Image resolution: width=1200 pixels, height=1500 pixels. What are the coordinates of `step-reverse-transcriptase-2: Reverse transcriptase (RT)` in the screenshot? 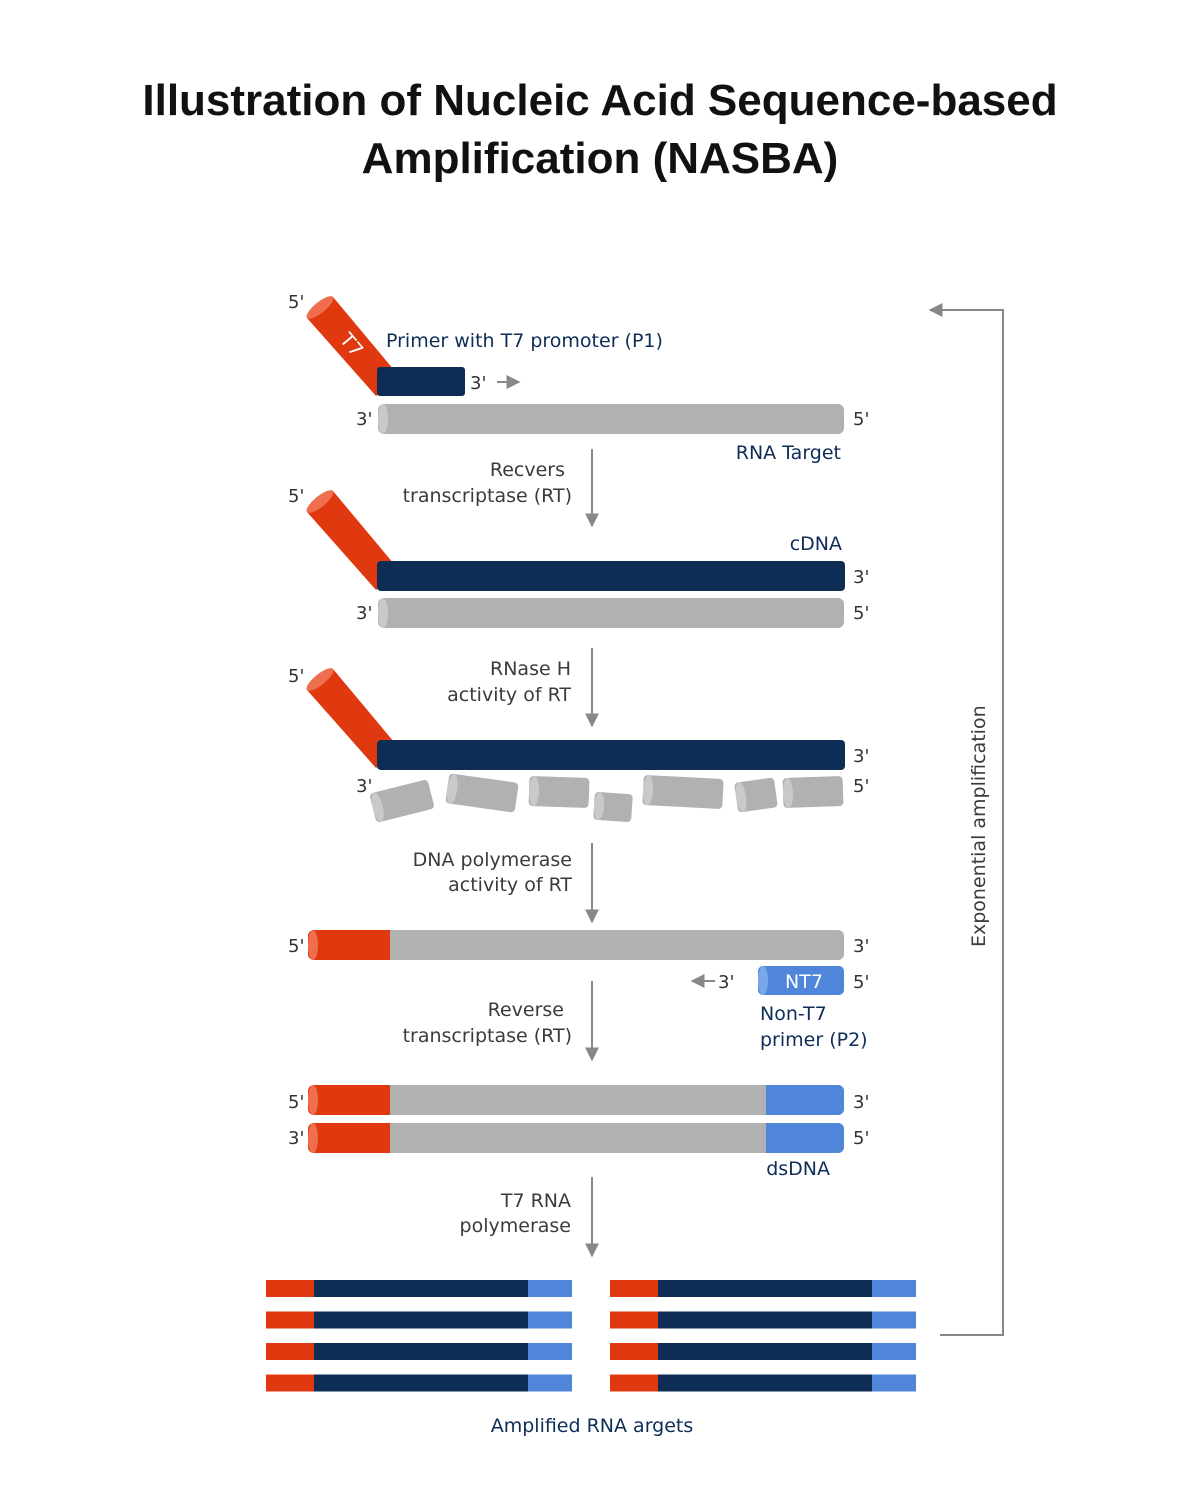 It's located at (501, 1021).